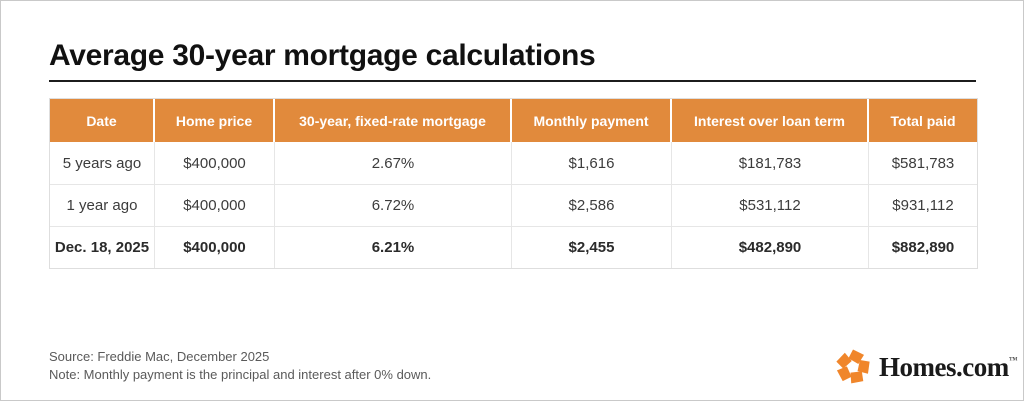  I want to click on logo-name: Homes.com, so click(944, 366).